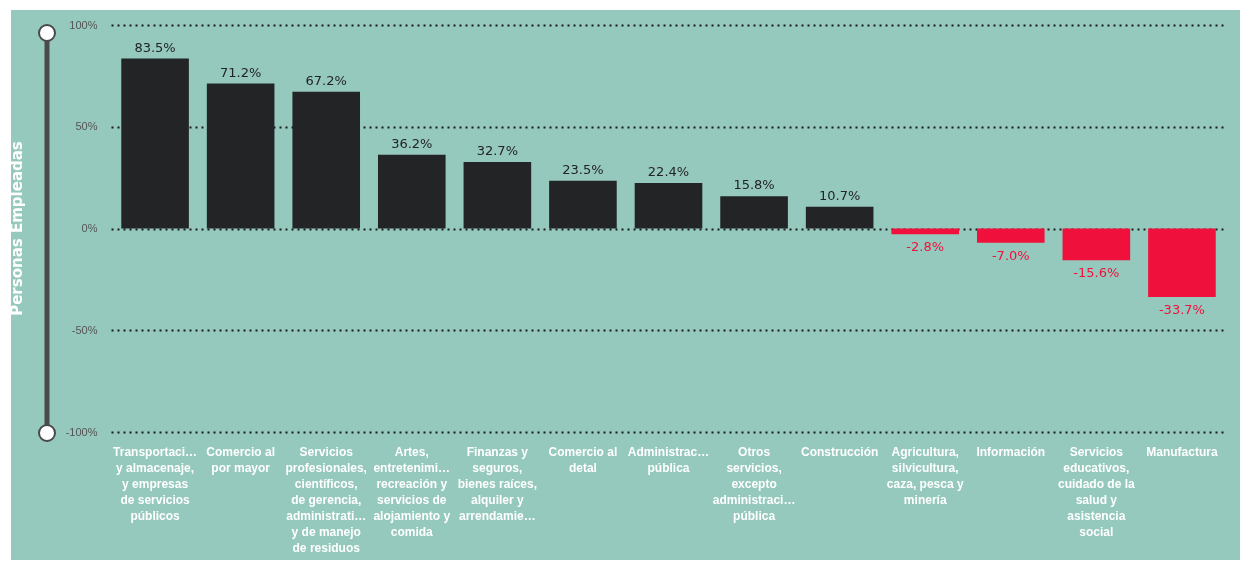 This screenshot has height=561, width=1248. Describe the element at coordinates (86, 126) in the screenshot. I see `y-tick-label: 50%` at that location.